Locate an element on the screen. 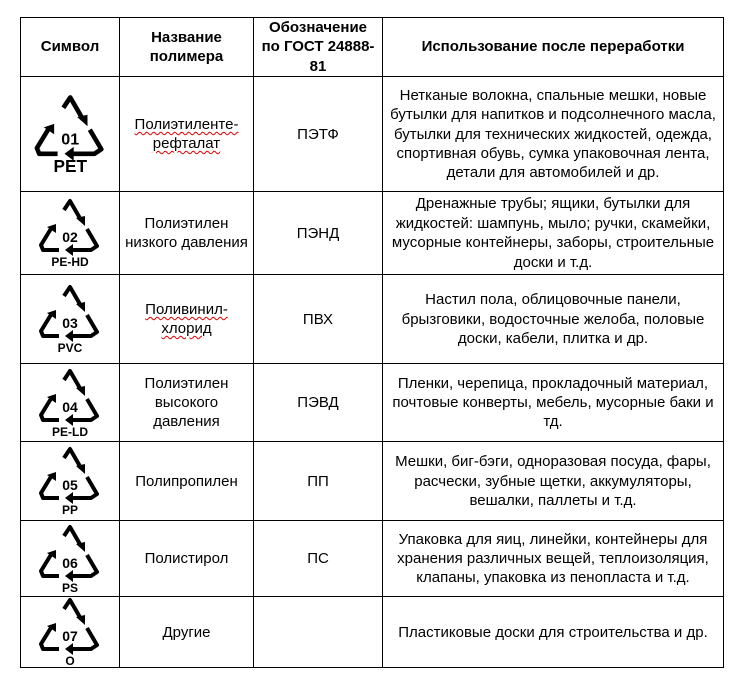  svg-text: 01 is located at coordinates (70, 140).